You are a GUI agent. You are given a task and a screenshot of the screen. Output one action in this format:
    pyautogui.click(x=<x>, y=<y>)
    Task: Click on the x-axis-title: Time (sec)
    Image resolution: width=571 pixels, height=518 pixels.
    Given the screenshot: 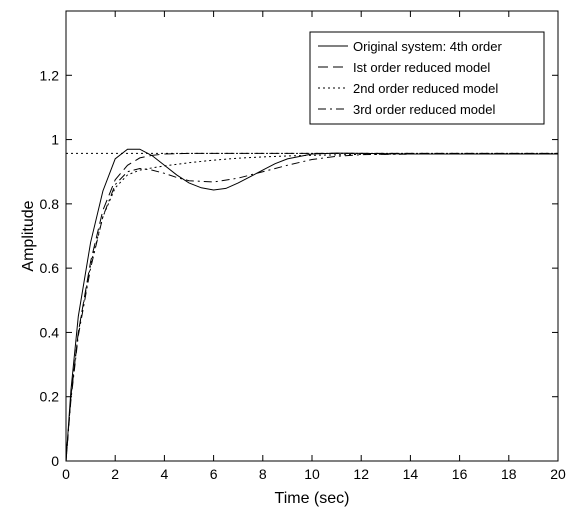 What is the action you would take?
    pyautogui.click(x=312, y=498)
    